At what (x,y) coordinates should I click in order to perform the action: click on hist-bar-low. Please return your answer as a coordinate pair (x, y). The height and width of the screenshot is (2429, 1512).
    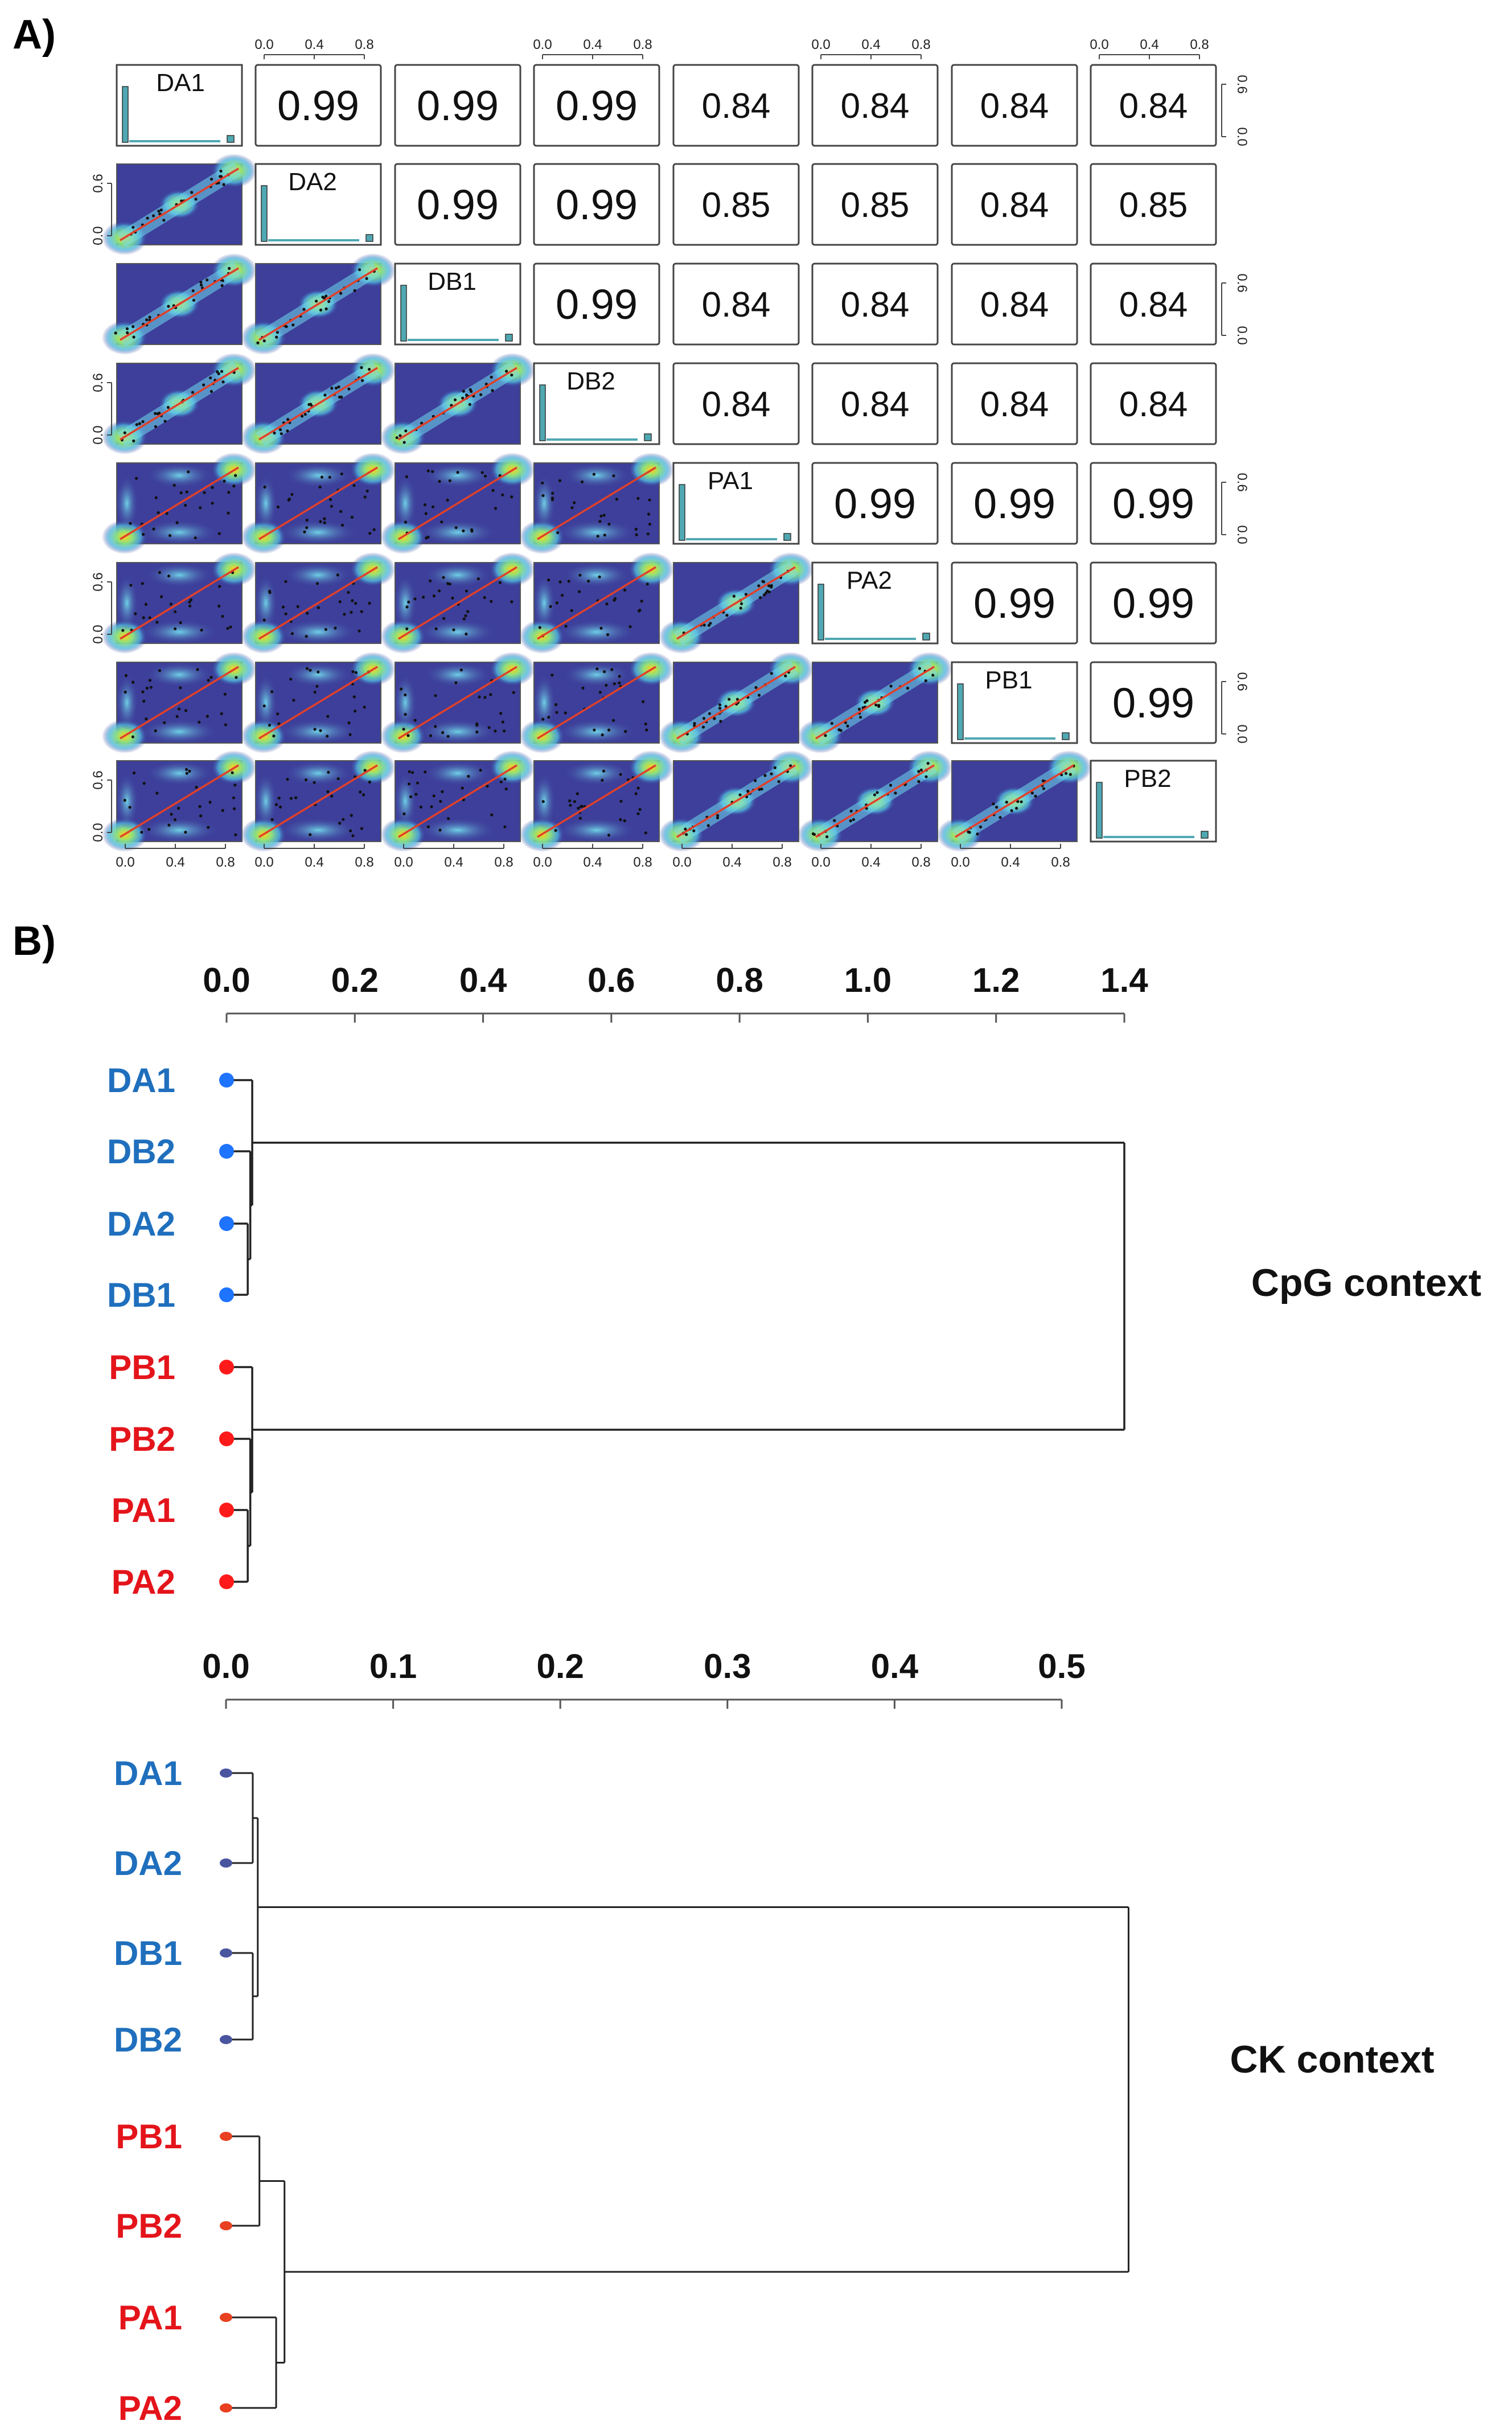
    Looking at the image, I should click on (1009, 738).